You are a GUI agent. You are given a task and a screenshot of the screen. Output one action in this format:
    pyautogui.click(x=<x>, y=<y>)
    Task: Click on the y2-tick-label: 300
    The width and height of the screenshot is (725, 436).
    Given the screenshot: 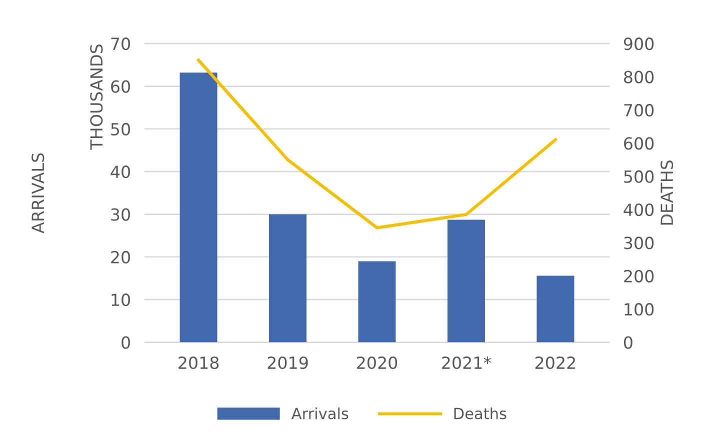 What is the action you would take?
    pyautogui.click(x=639, y=243)
    